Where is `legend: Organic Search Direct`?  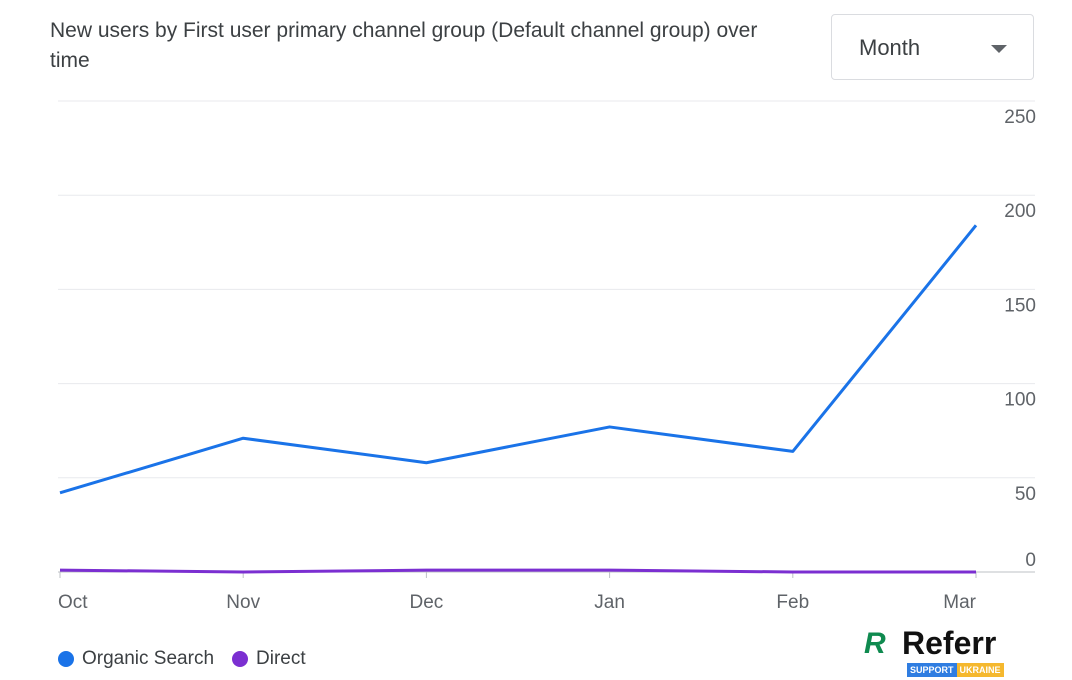 legend: Organic Search Direct is located at coordinates (182, 659).